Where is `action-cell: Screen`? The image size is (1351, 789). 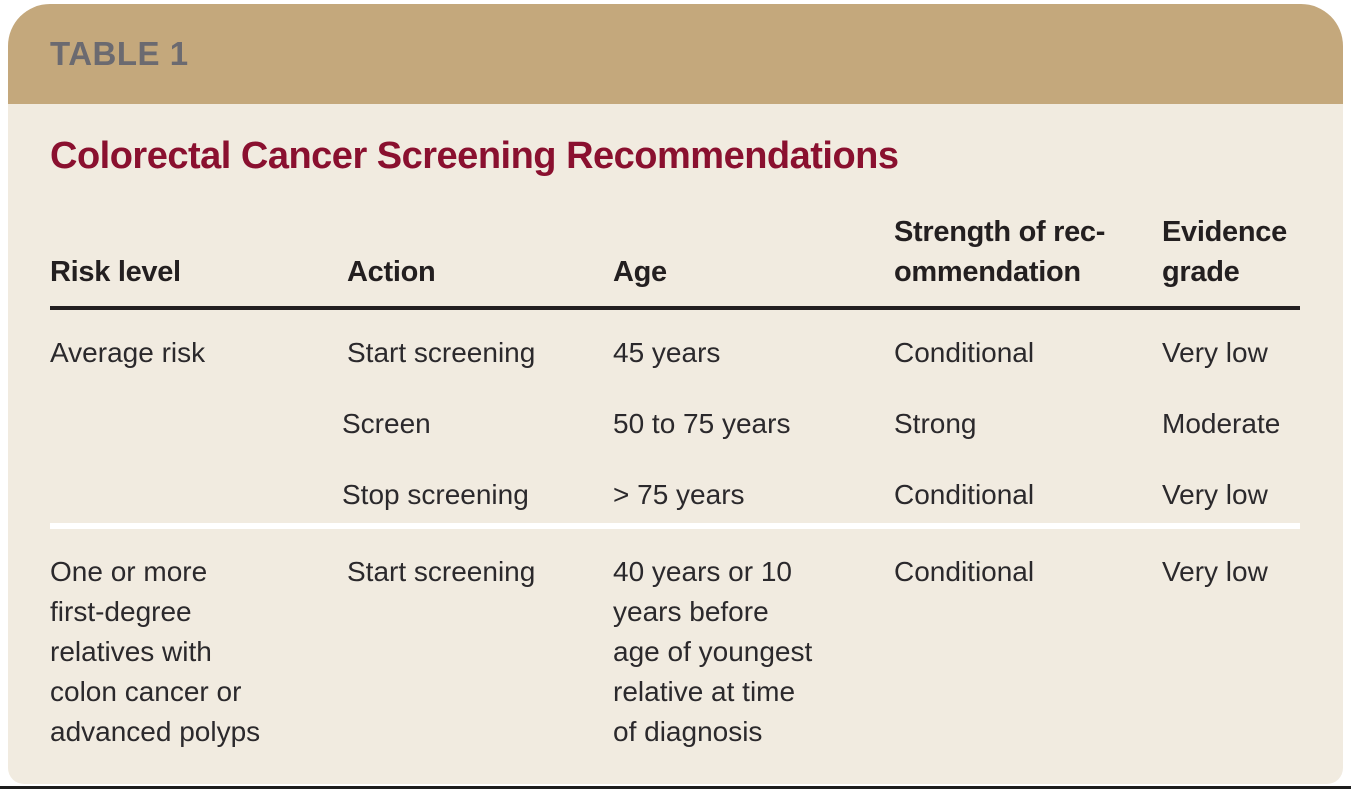 action-cell: Screen is located at coordinates (386, 423).